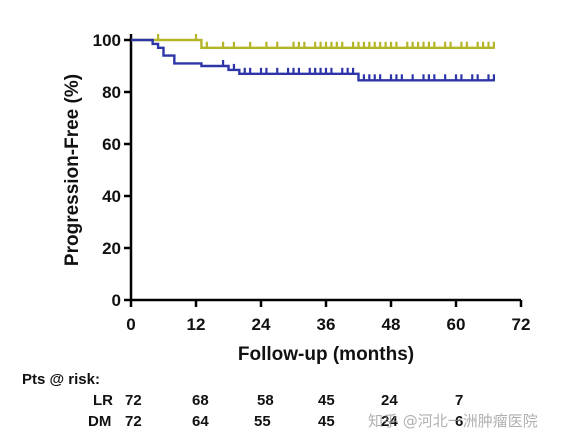 This screenshot has width=569, height=444. What do you see at coordinates (116, 300) in the screenshot?
I see `y-tick-label: 0` at bounding box center [116, 300].